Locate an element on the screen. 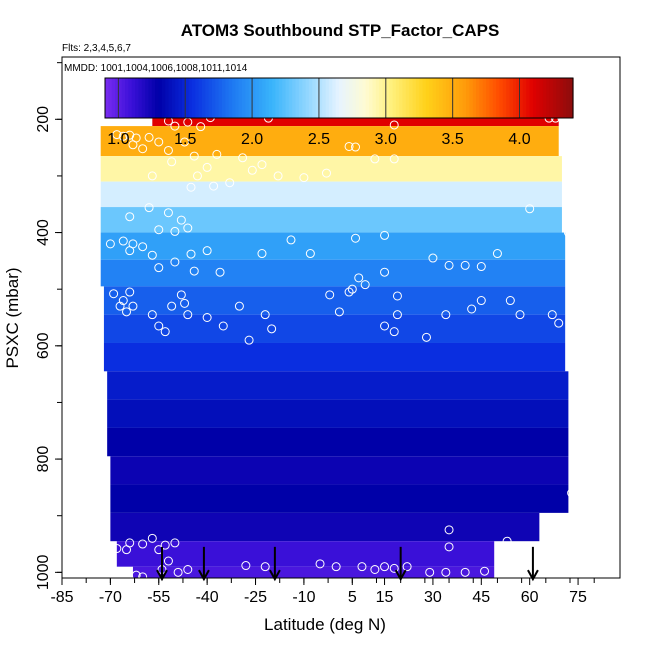  x-tick-label: 30 is located at coordinates (433, 597).